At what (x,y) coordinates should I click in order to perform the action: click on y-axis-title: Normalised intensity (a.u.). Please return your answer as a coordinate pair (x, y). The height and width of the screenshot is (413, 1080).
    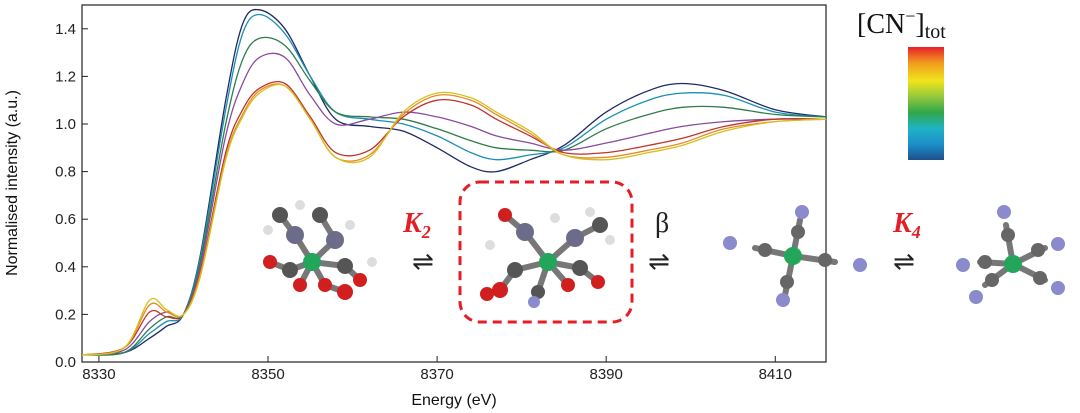
    Looking at the image, I should click on (12, 183).